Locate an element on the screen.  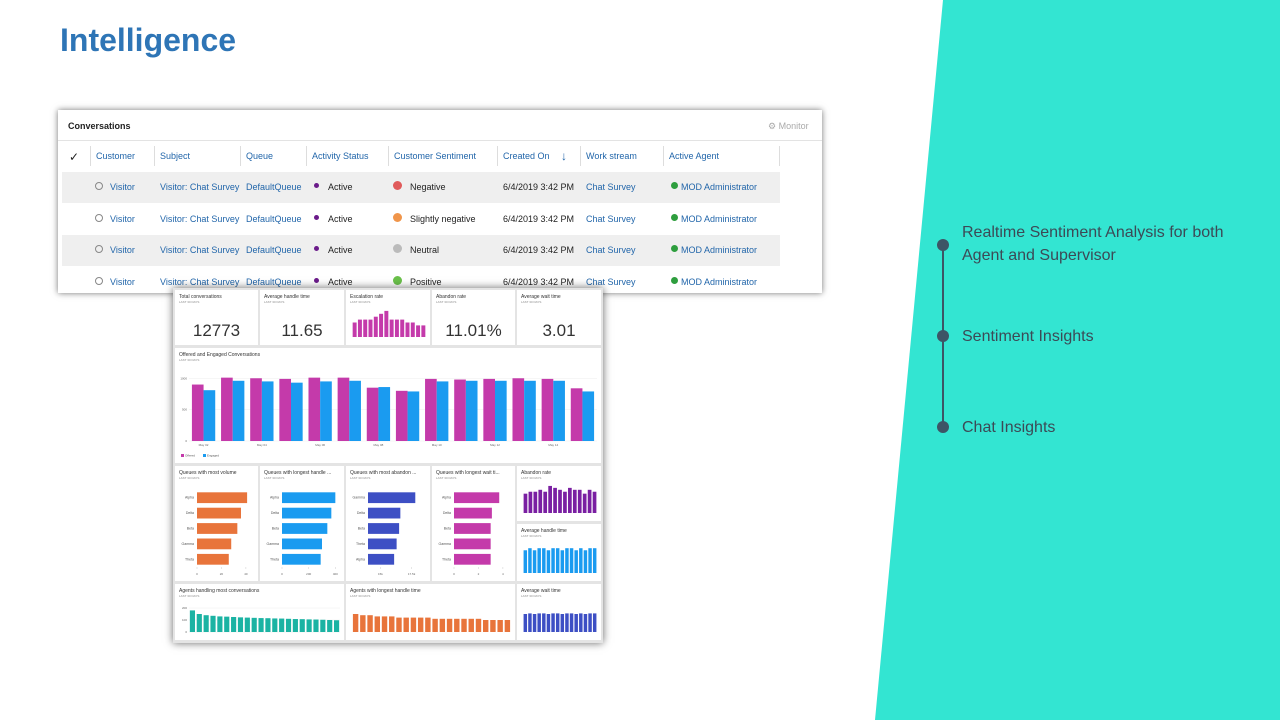
kpi-value: 11.65 is located at coordinates (301, 330).